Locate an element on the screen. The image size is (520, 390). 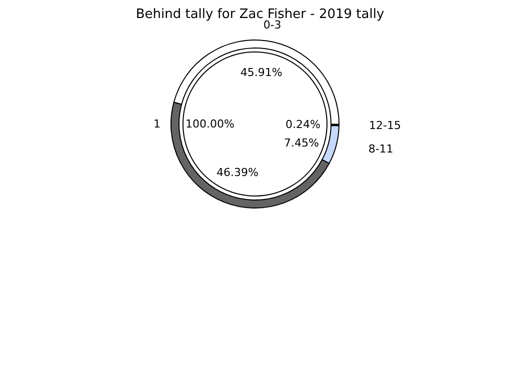
slice-label: 1 is located at coordinates (157, 124).